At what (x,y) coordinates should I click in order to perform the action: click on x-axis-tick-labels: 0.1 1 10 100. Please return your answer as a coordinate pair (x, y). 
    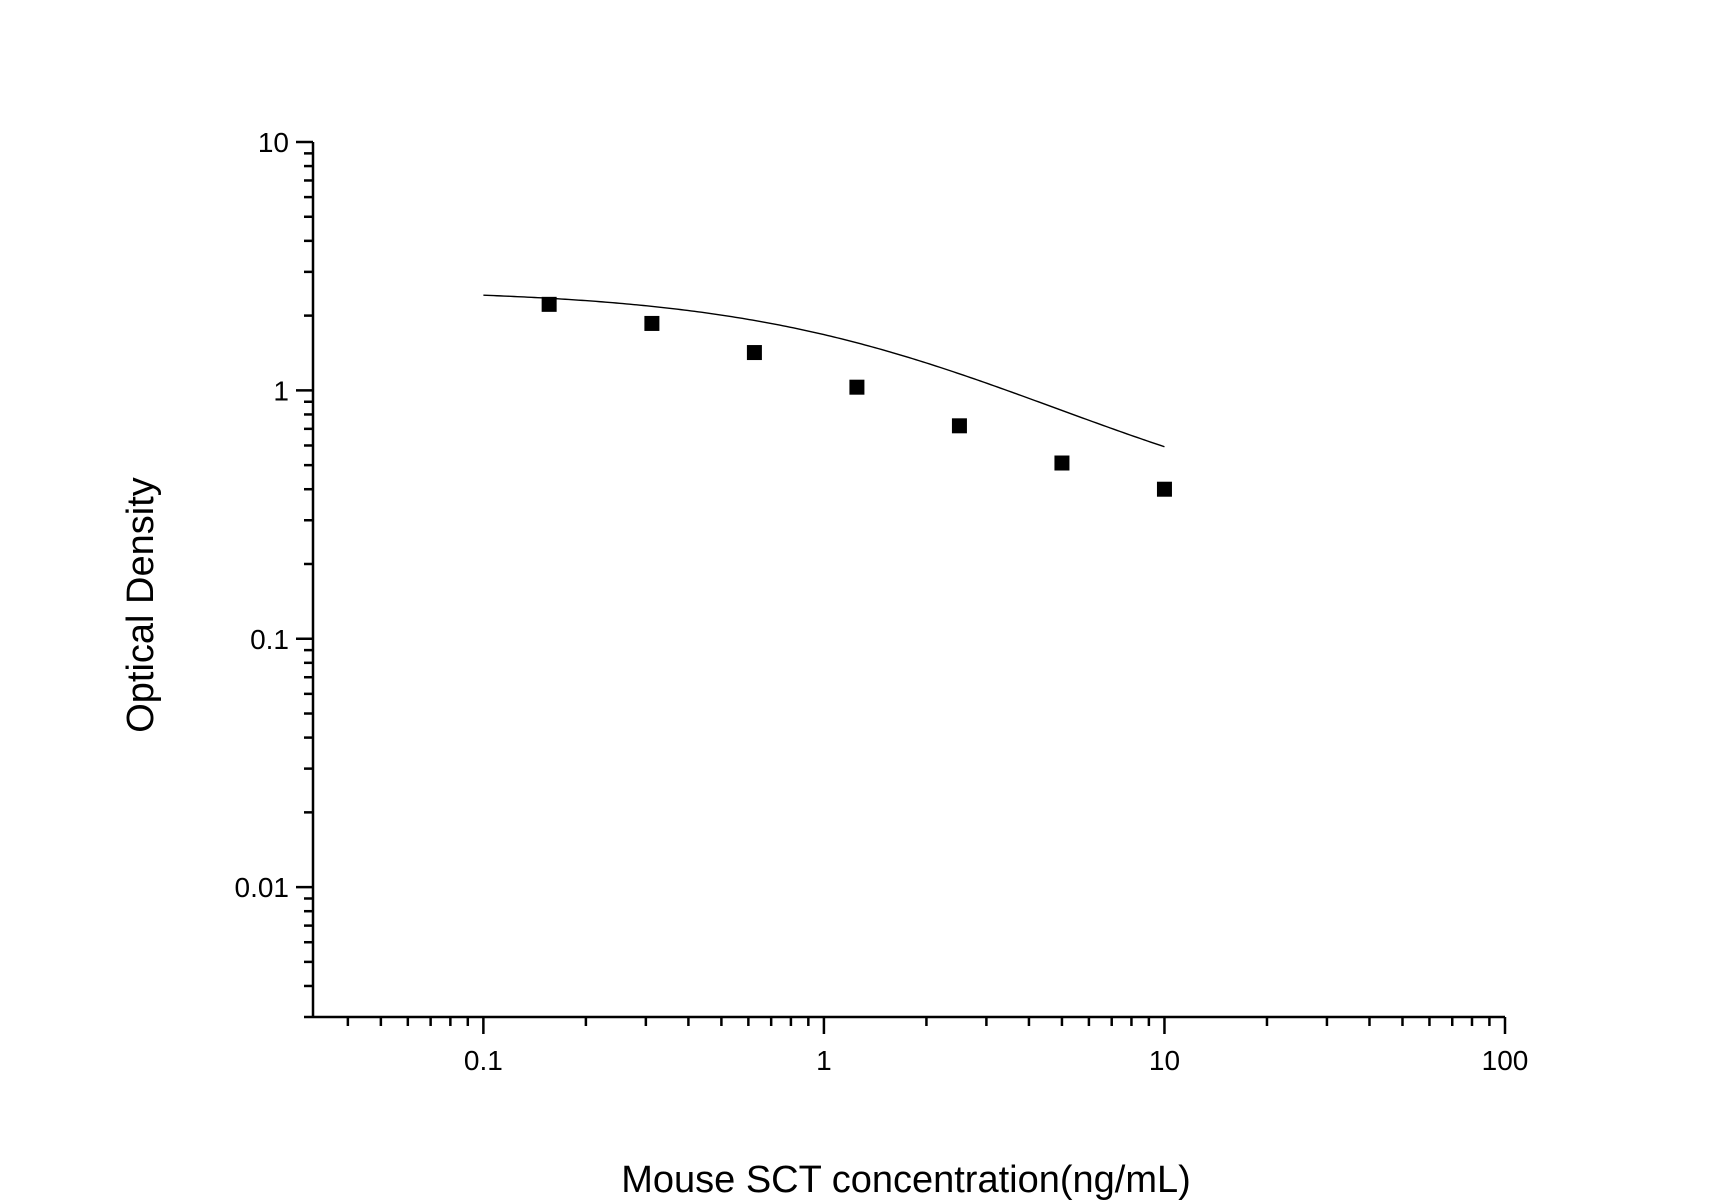
    Looking at the image, I should click on (996, 1060).